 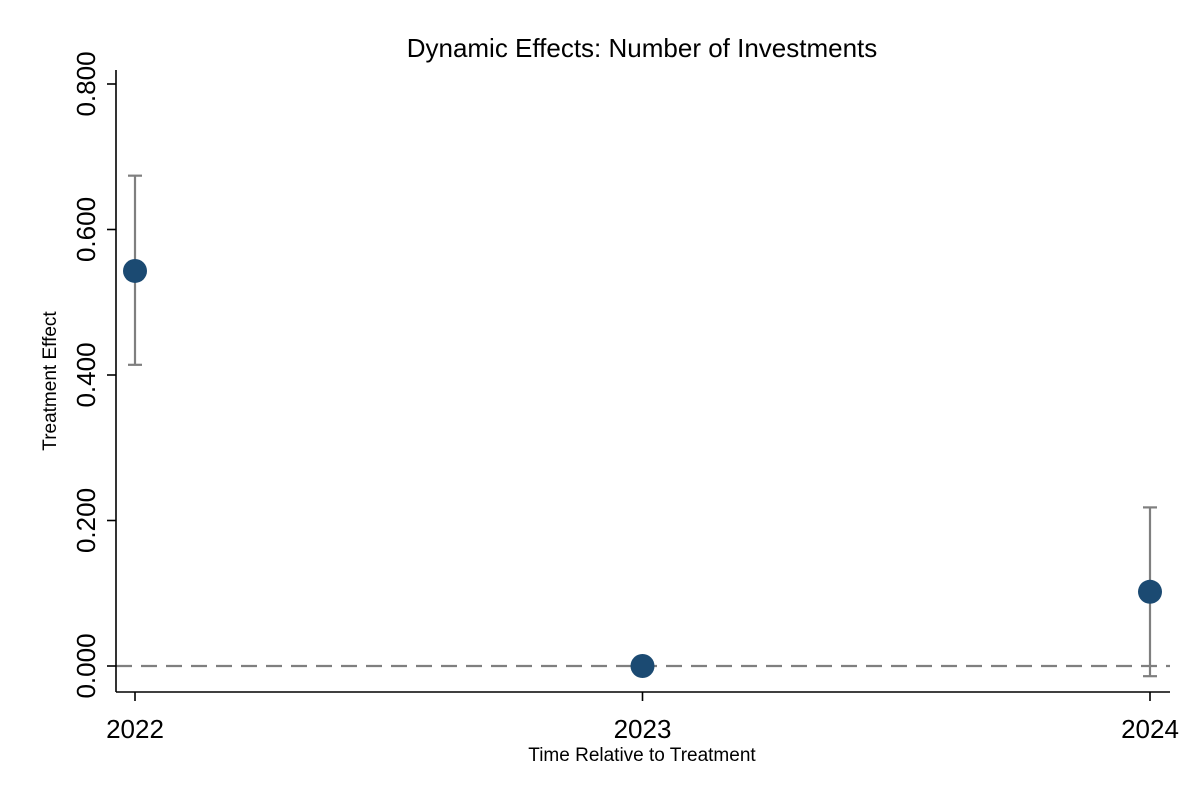 I want to click on y-tick-label: 0.800, so click(x=86, y=83).